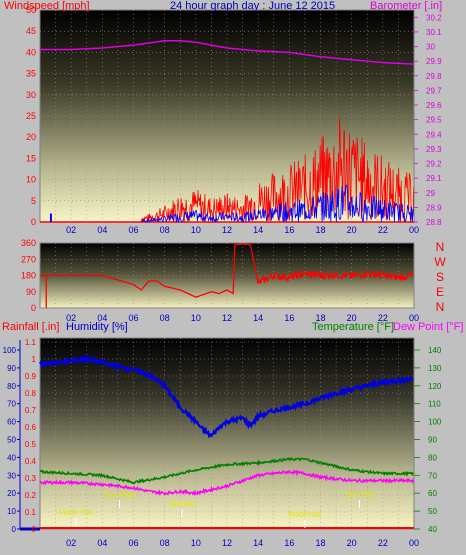  Describe the element at coordinates (11, 386) in the screenshot. I see `humidity-y-tick-label: 80` at that location.